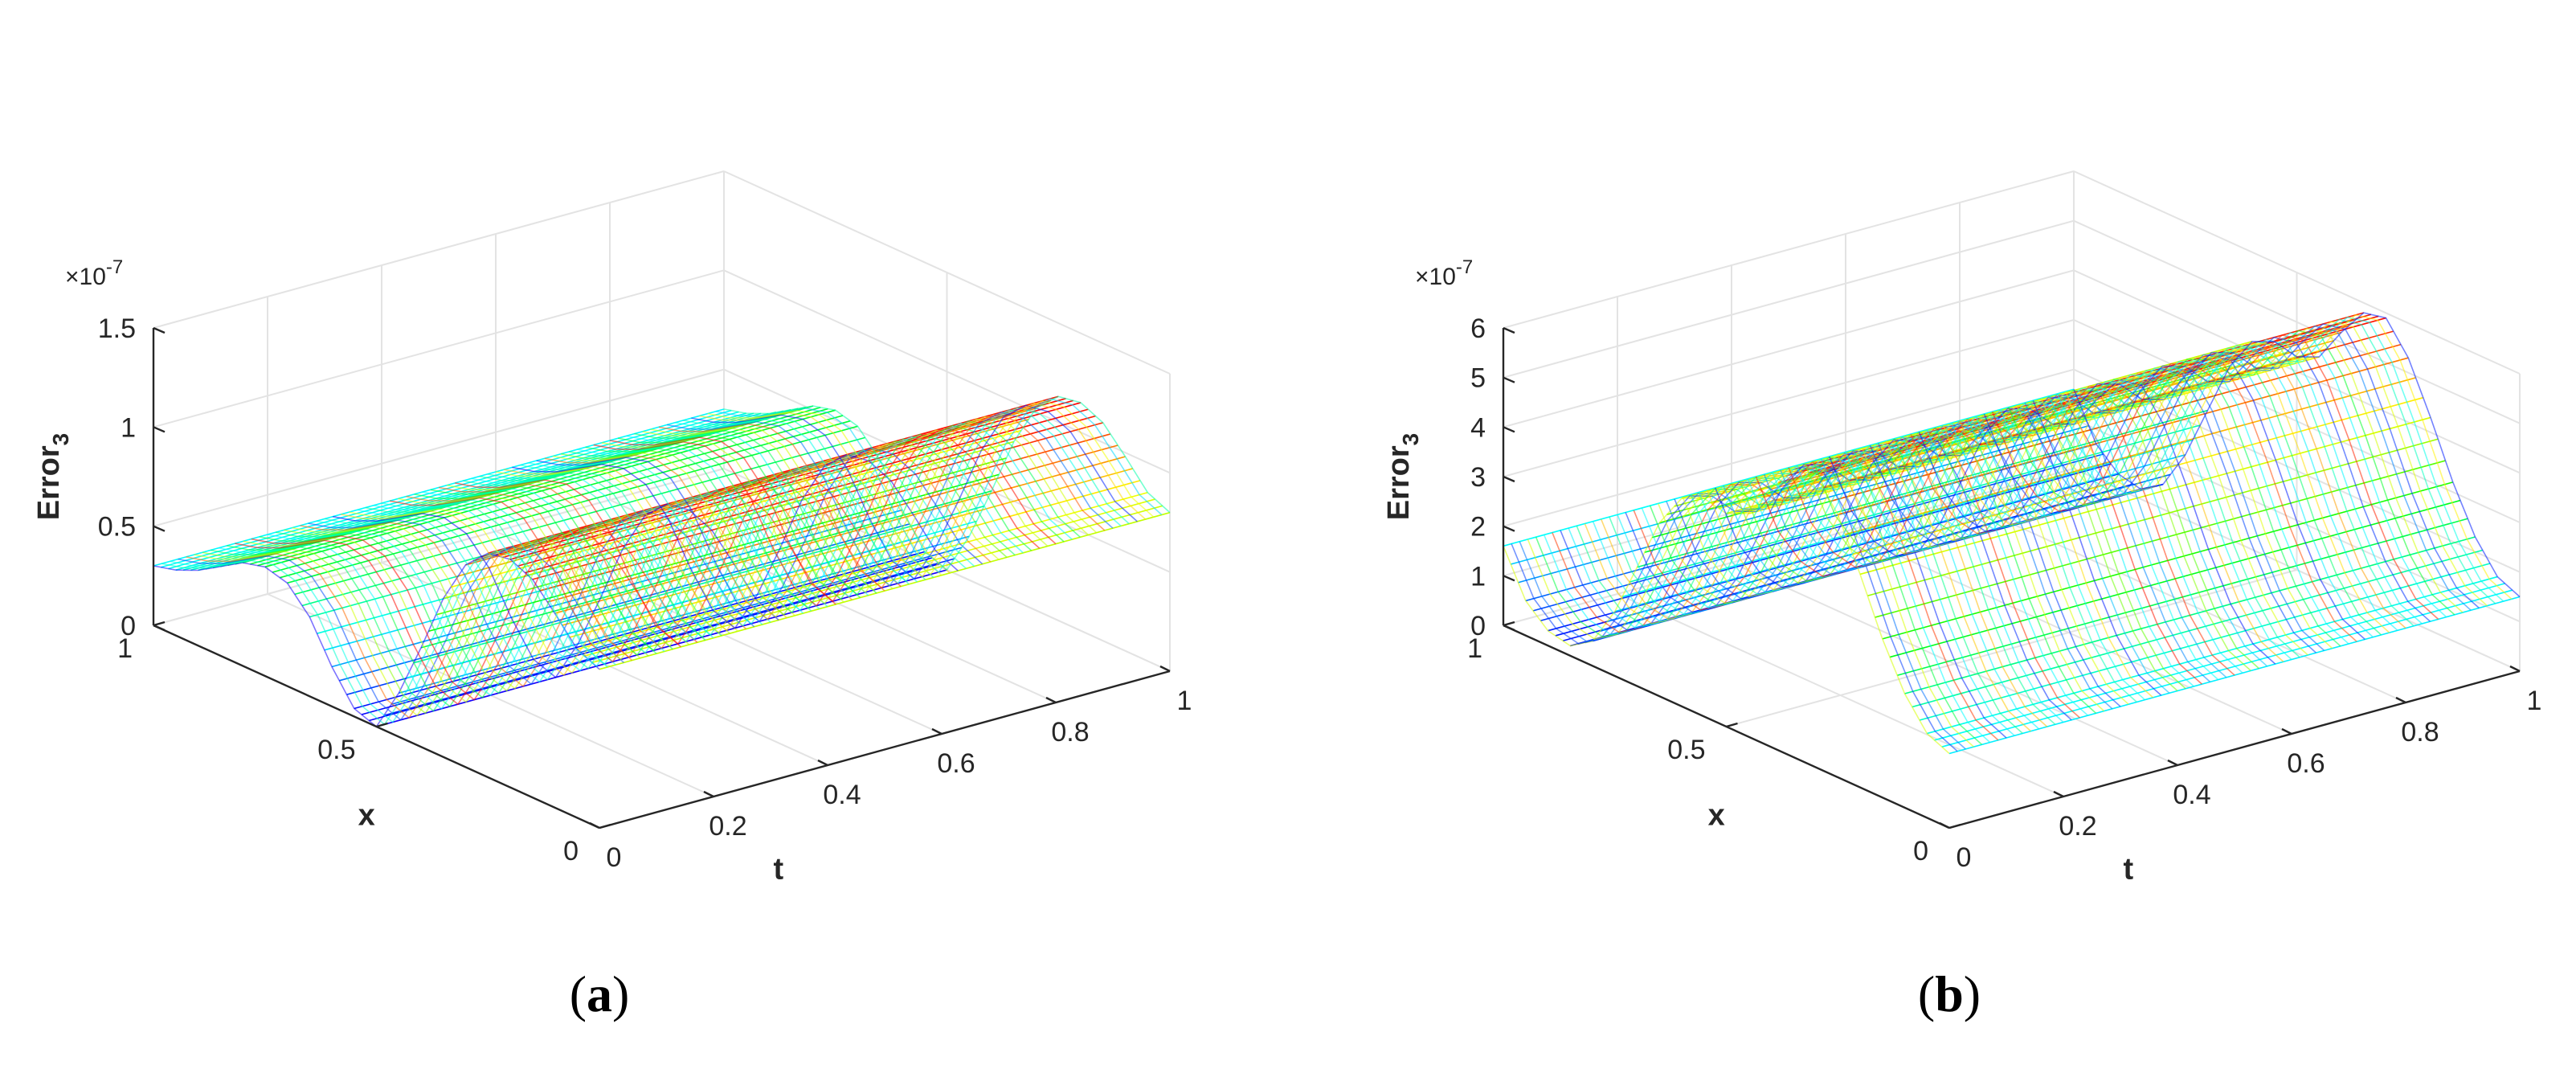 The image size is (2576, 1065). I want to click on z-tick-label: 0.5, so click(117, 527).